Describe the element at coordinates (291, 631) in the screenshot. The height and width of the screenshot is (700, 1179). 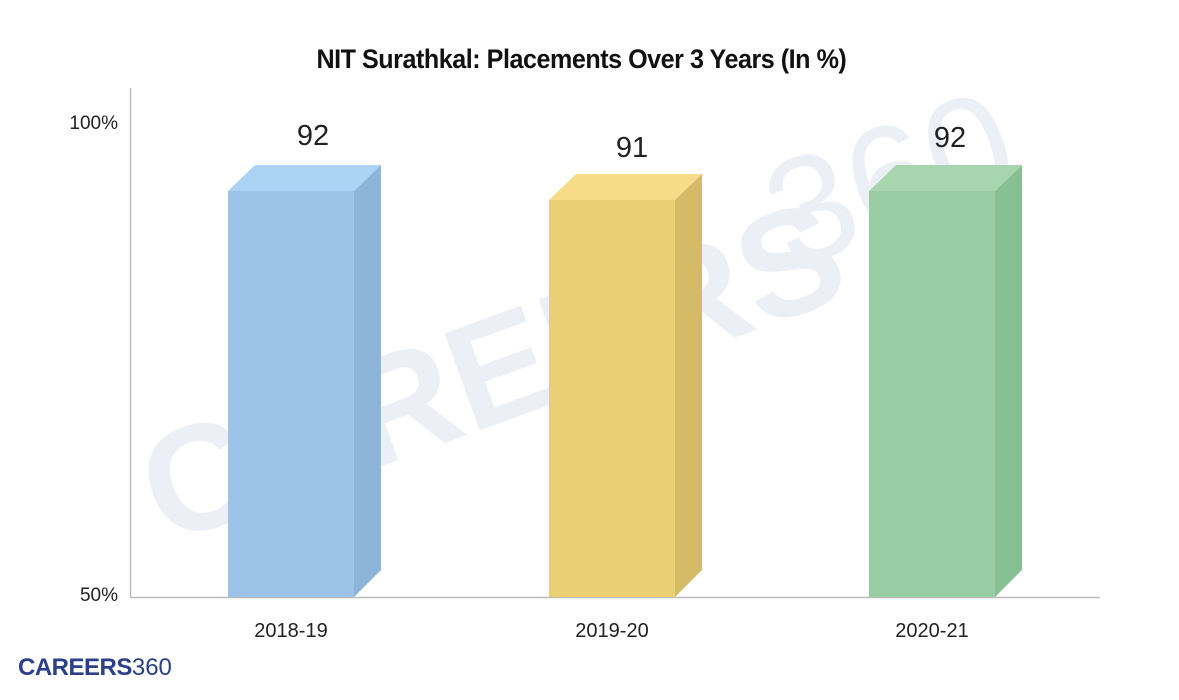
I see `x-tick-2018-19: 2018-19` at that location.